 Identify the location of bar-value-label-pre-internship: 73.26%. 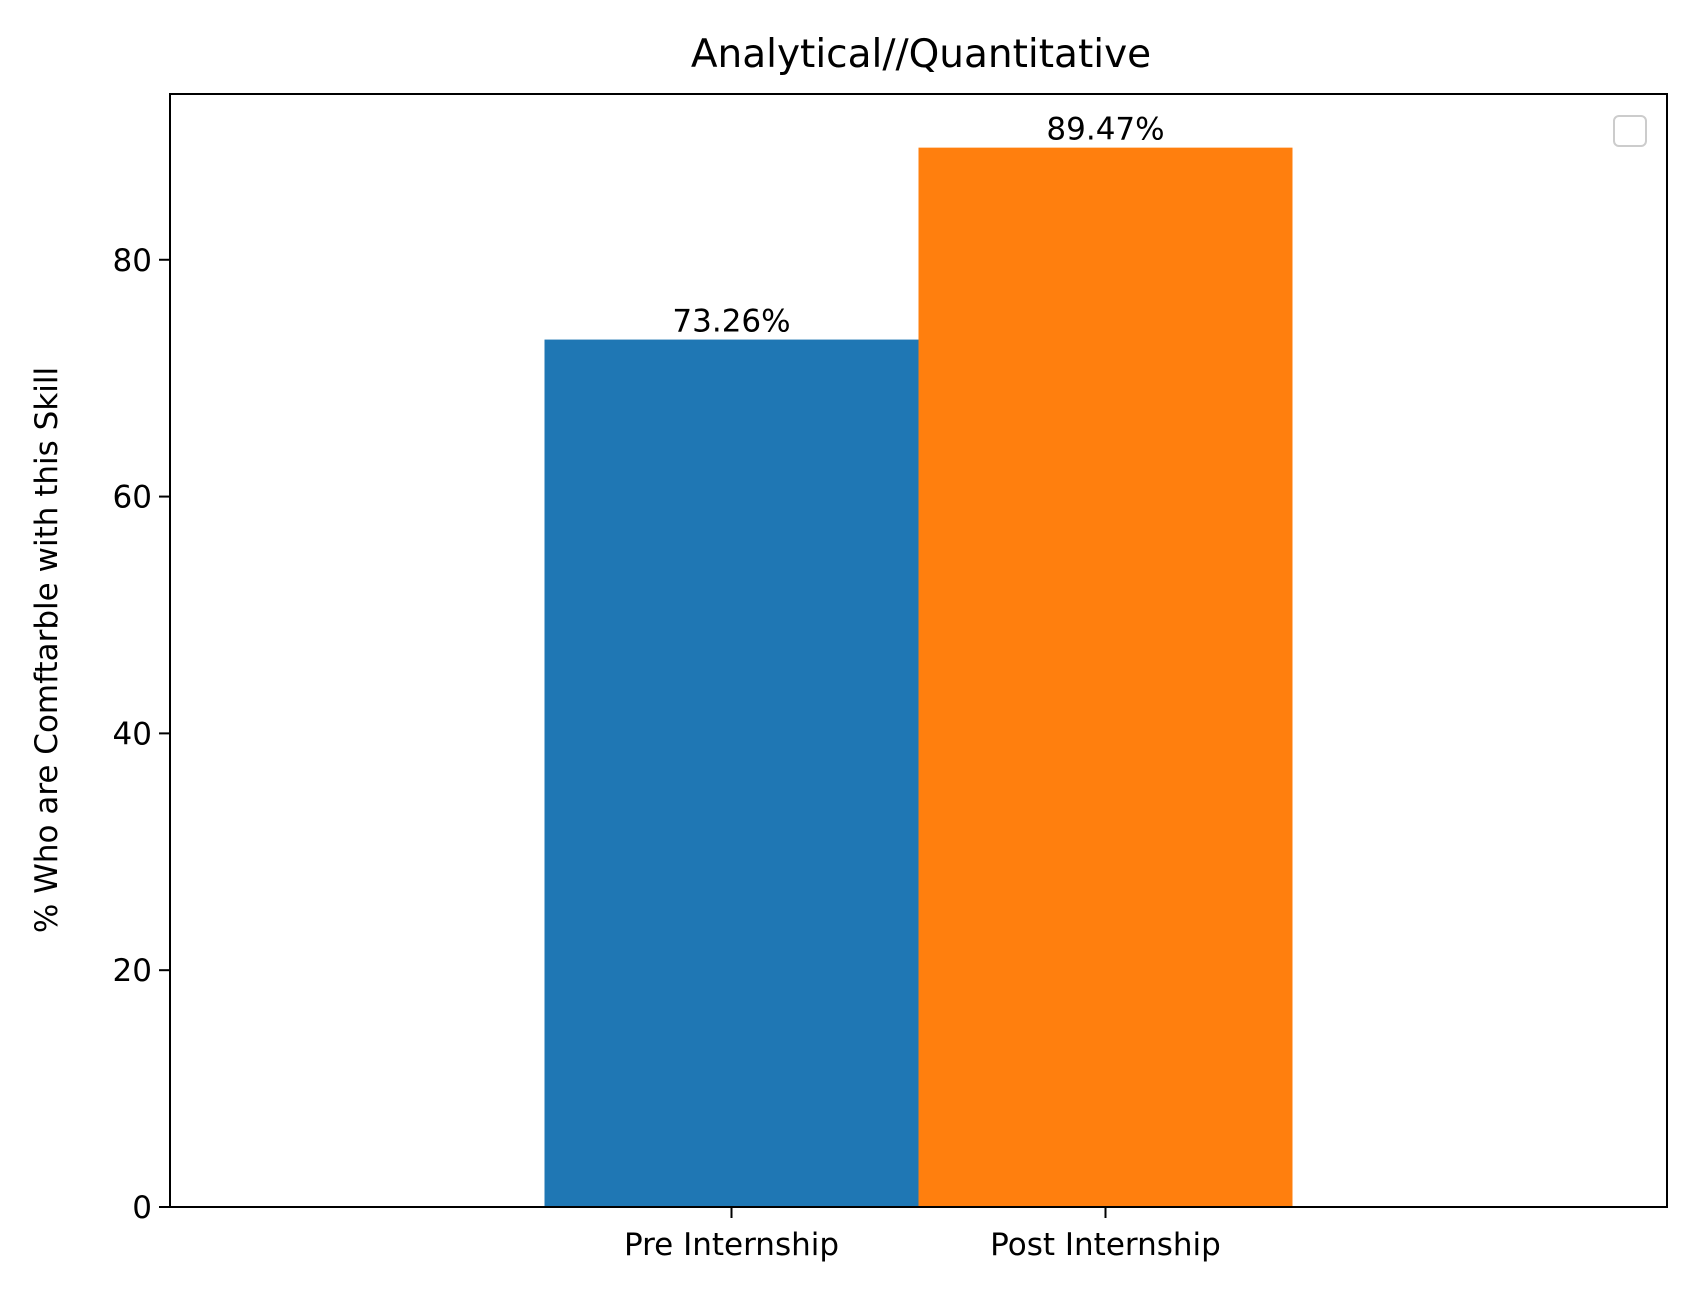
(731, 322).